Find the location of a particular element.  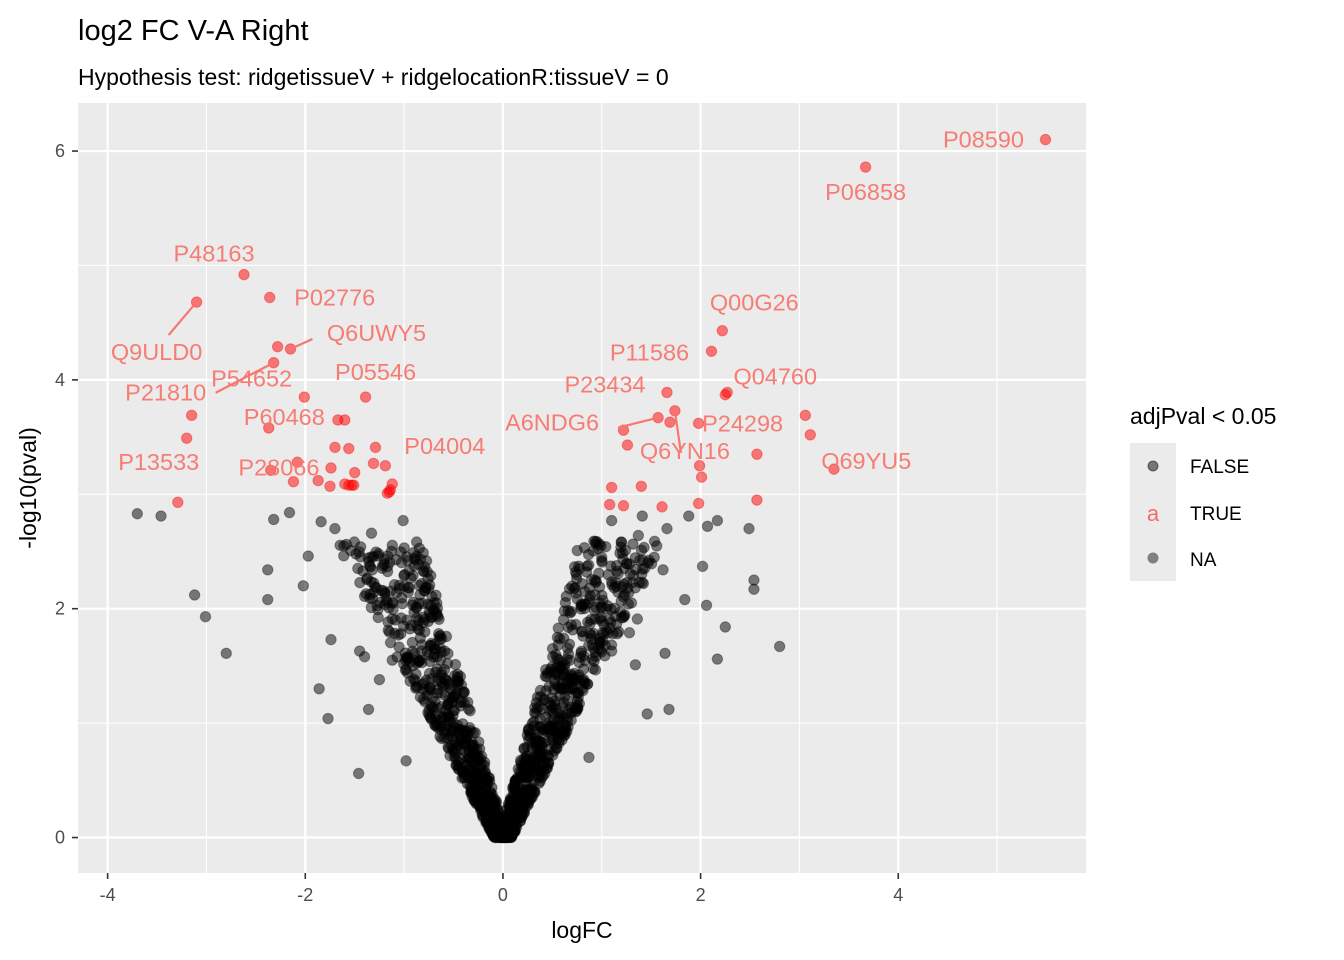

y-tick-label: 2 is located at coordinates (60, 609).